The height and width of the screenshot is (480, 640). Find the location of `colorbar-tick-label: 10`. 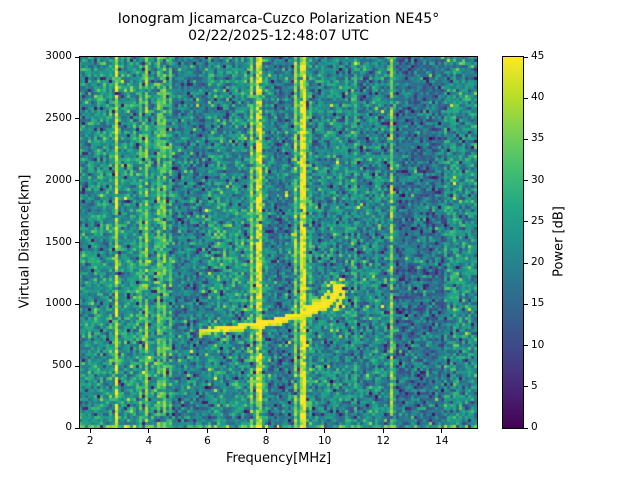

colorbar-tick-label: 10 is located at coordinates (538, 344).